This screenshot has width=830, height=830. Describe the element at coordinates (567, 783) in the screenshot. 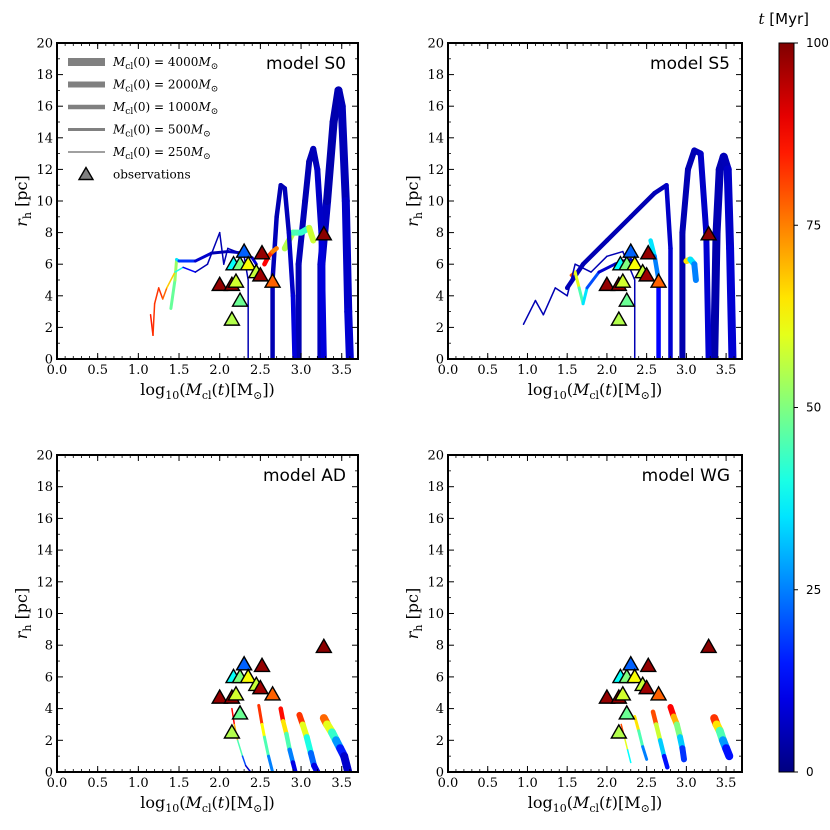

I see `x-tick-label: 1.5` at that location.